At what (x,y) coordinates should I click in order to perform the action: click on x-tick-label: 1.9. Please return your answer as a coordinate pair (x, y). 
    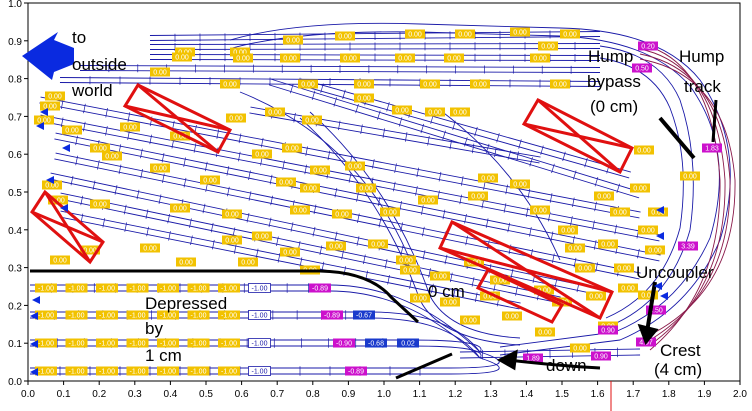
    Looking at the image, I should click on (704, 394).